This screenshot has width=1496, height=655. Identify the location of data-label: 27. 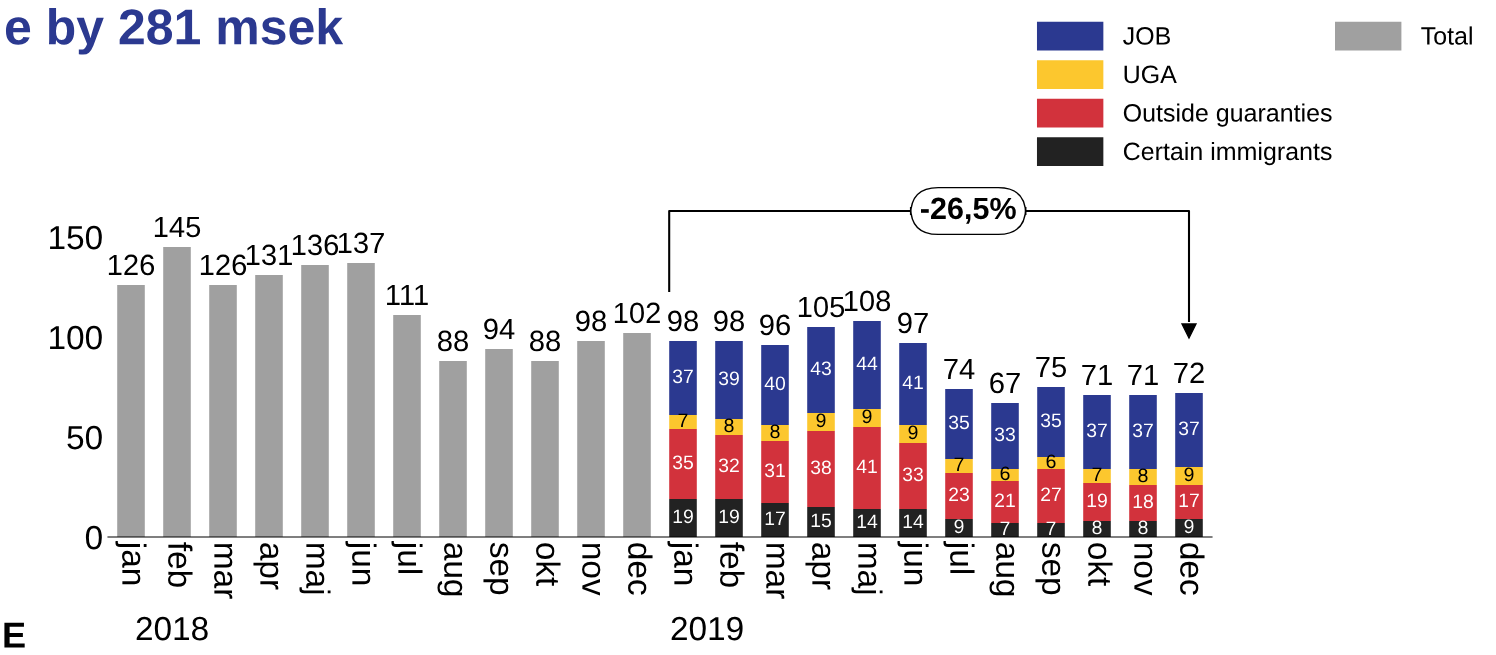
(1051, 494).